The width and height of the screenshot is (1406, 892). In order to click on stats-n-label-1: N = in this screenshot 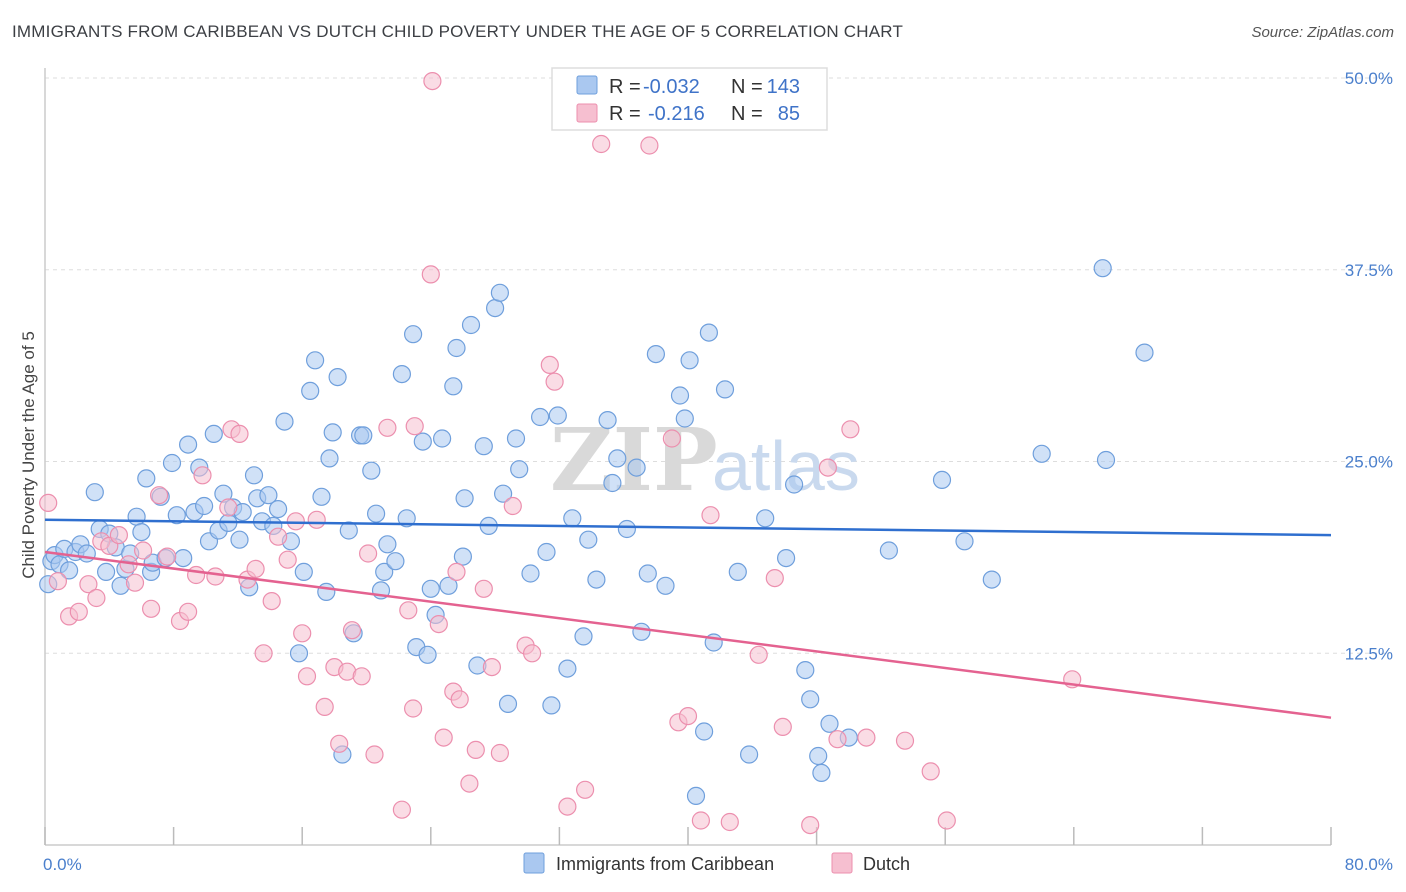, I will do `click(747, 87)`.